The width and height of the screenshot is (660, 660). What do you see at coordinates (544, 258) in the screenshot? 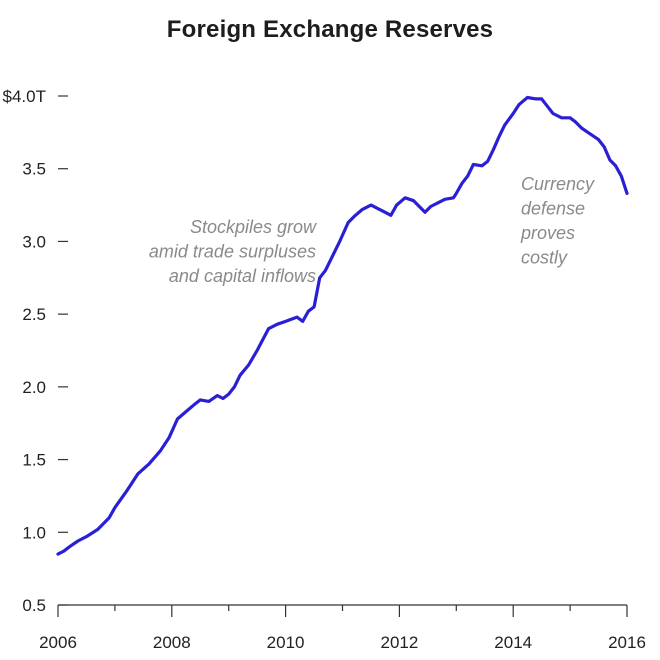
I see `annotation-line: costly` at bounding box center [544, 258].